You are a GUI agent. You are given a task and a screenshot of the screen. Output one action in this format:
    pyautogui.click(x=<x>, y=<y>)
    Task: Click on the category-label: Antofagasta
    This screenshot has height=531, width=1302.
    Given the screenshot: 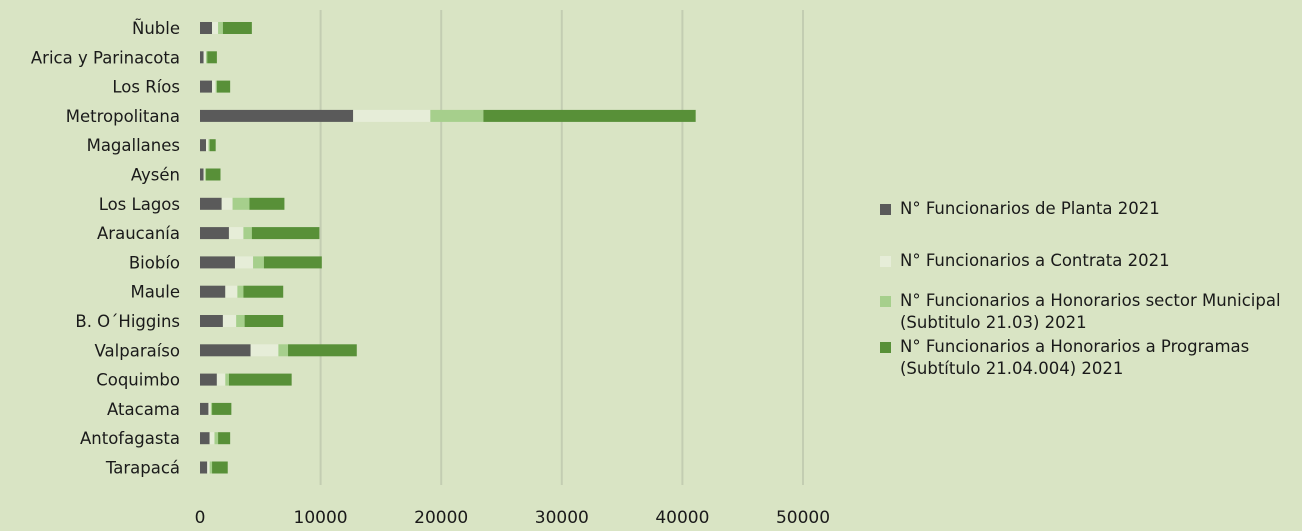 What is the action you would take?
    pyautogui.click(x=130, y=438)
    